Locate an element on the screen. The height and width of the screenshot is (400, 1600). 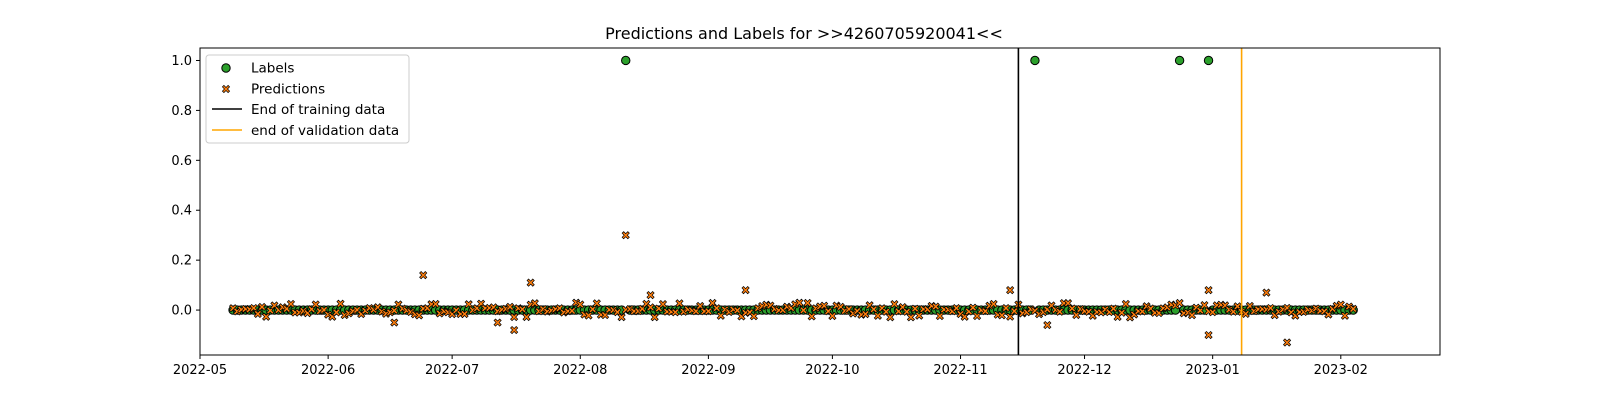
y-tick-label: 1.0 is located at coordinates (181, 61).